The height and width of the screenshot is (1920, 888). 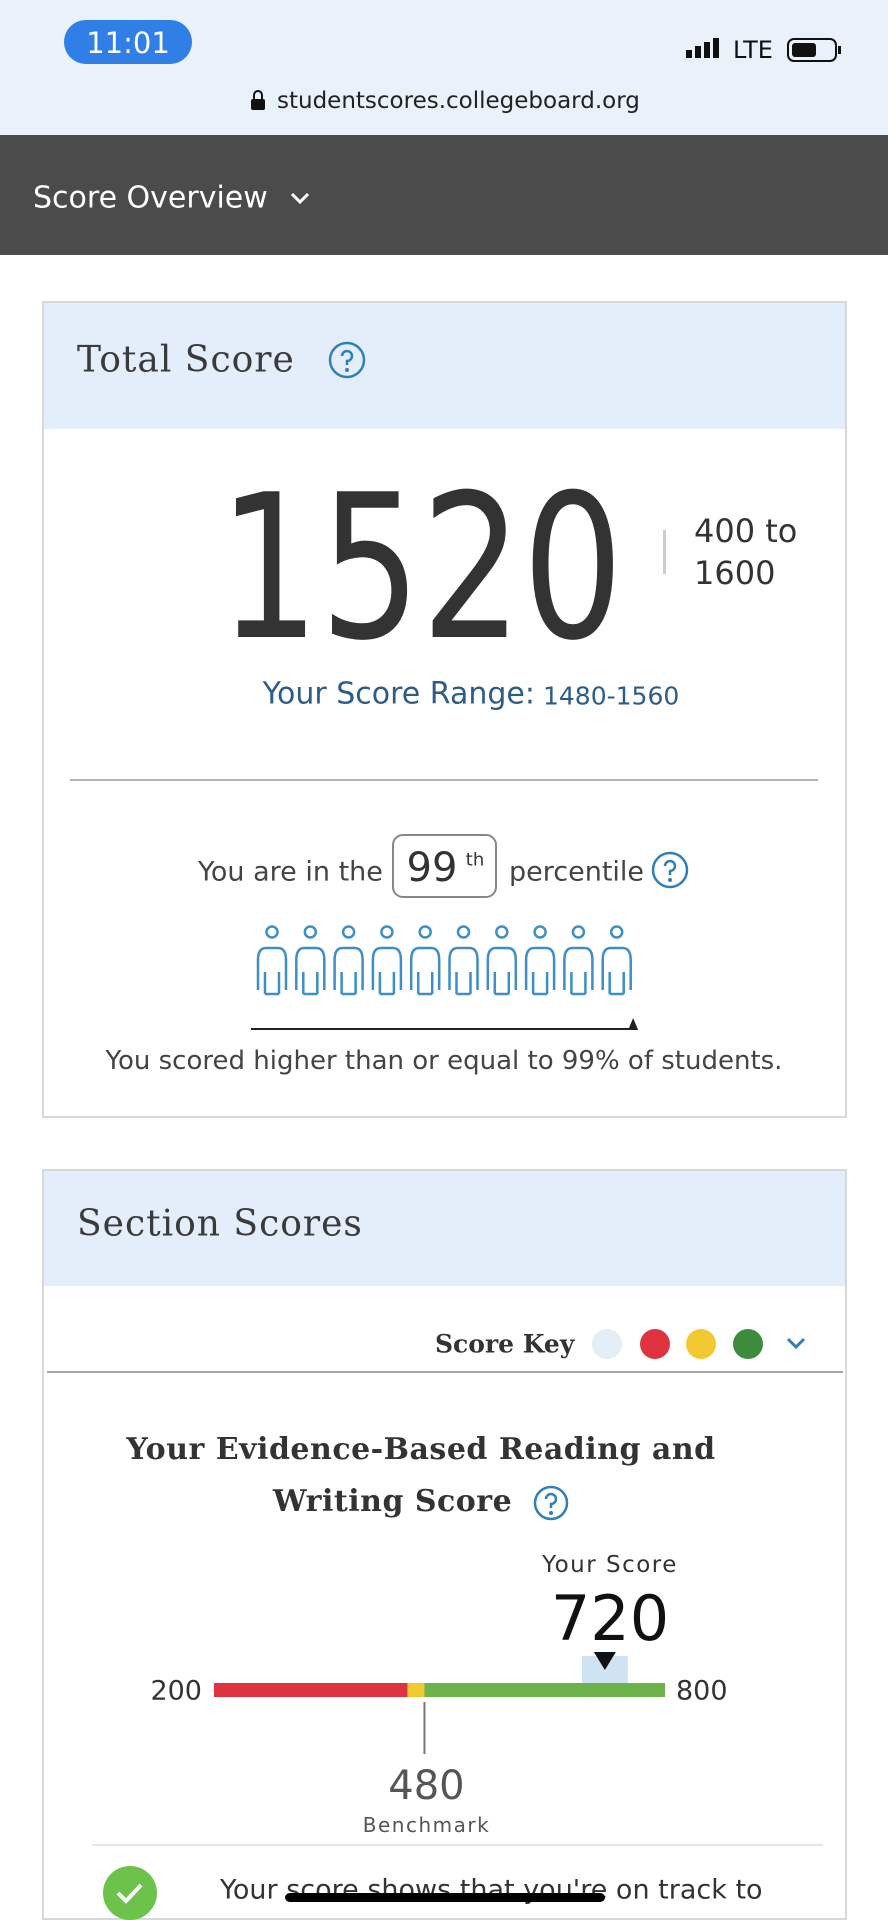 What do you see at coordinates (432, 868) in the screenshot?
I see `percentile: 99` at bounding box center [432, 868].